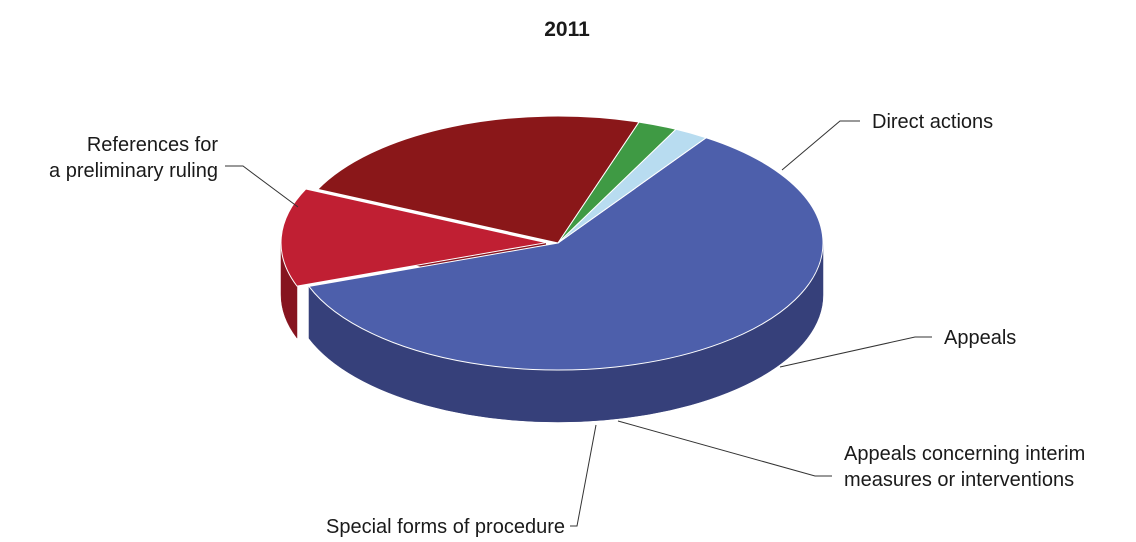 Image resolution: width=1136 pixels, height=542 pixels. Describe the element at coordinates (632, 186) in the screenshot. I see `slice-special-forms-of-procedure` at that location.